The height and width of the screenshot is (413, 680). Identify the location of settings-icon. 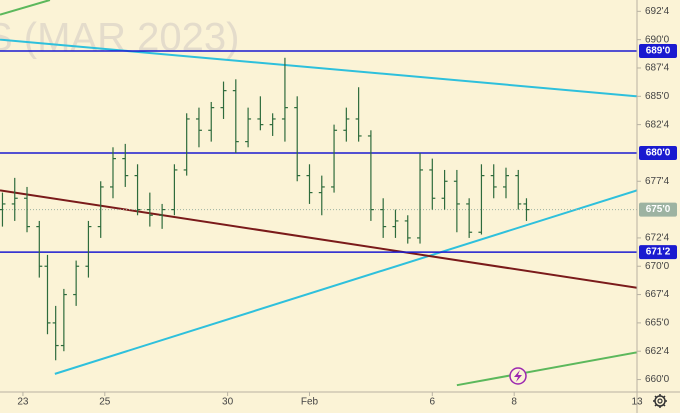
(660, 401).